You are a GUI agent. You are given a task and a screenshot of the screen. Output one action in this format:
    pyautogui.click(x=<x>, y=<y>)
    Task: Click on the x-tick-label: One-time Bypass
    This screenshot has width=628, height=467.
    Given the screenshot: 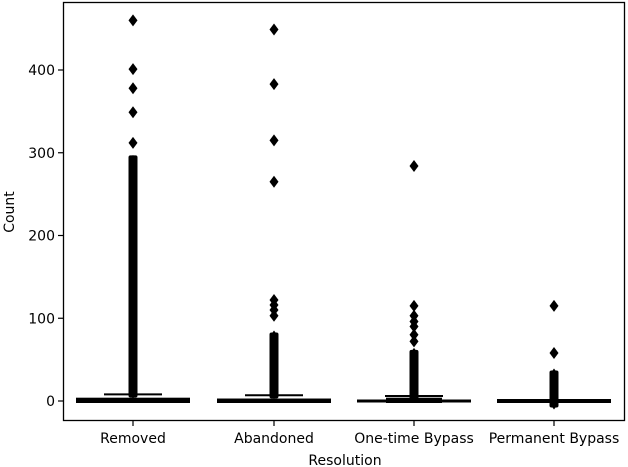 What is the action you would take?
    pyautogui.click(x=414, y=439)
    